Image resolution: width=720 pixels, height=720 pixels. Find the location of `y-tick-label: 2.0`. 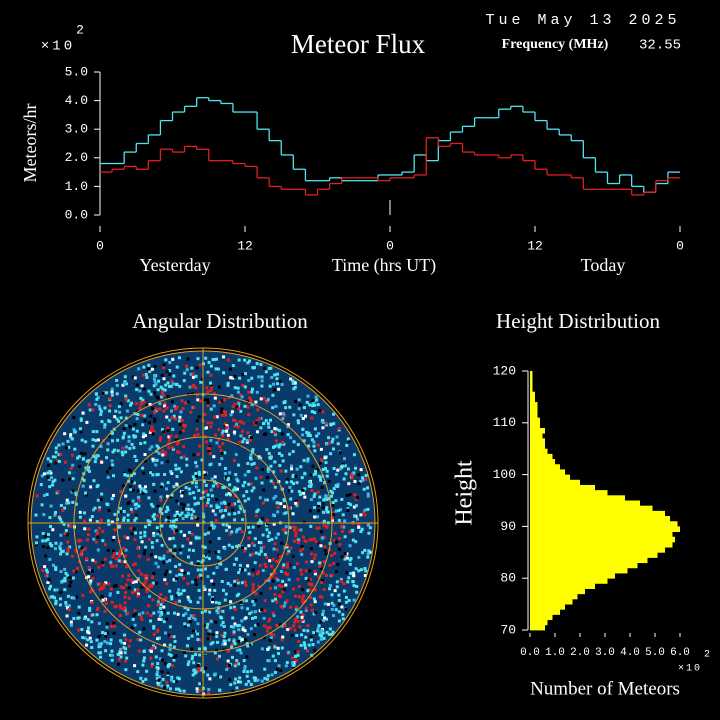

y-tick-label: 2.0 is located at coordinates (76, 157).